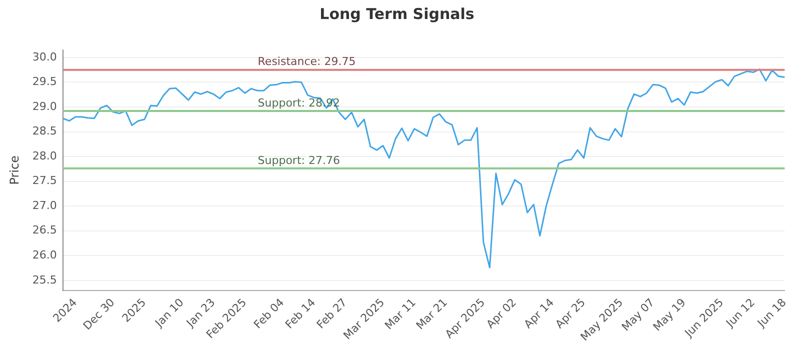 The height and width of the screenshot is (350, 800). What do you see at coordinates (44, 81) in the screenshot?
I see `y-tick-label: 29.5` at bounding box center [44, 81].